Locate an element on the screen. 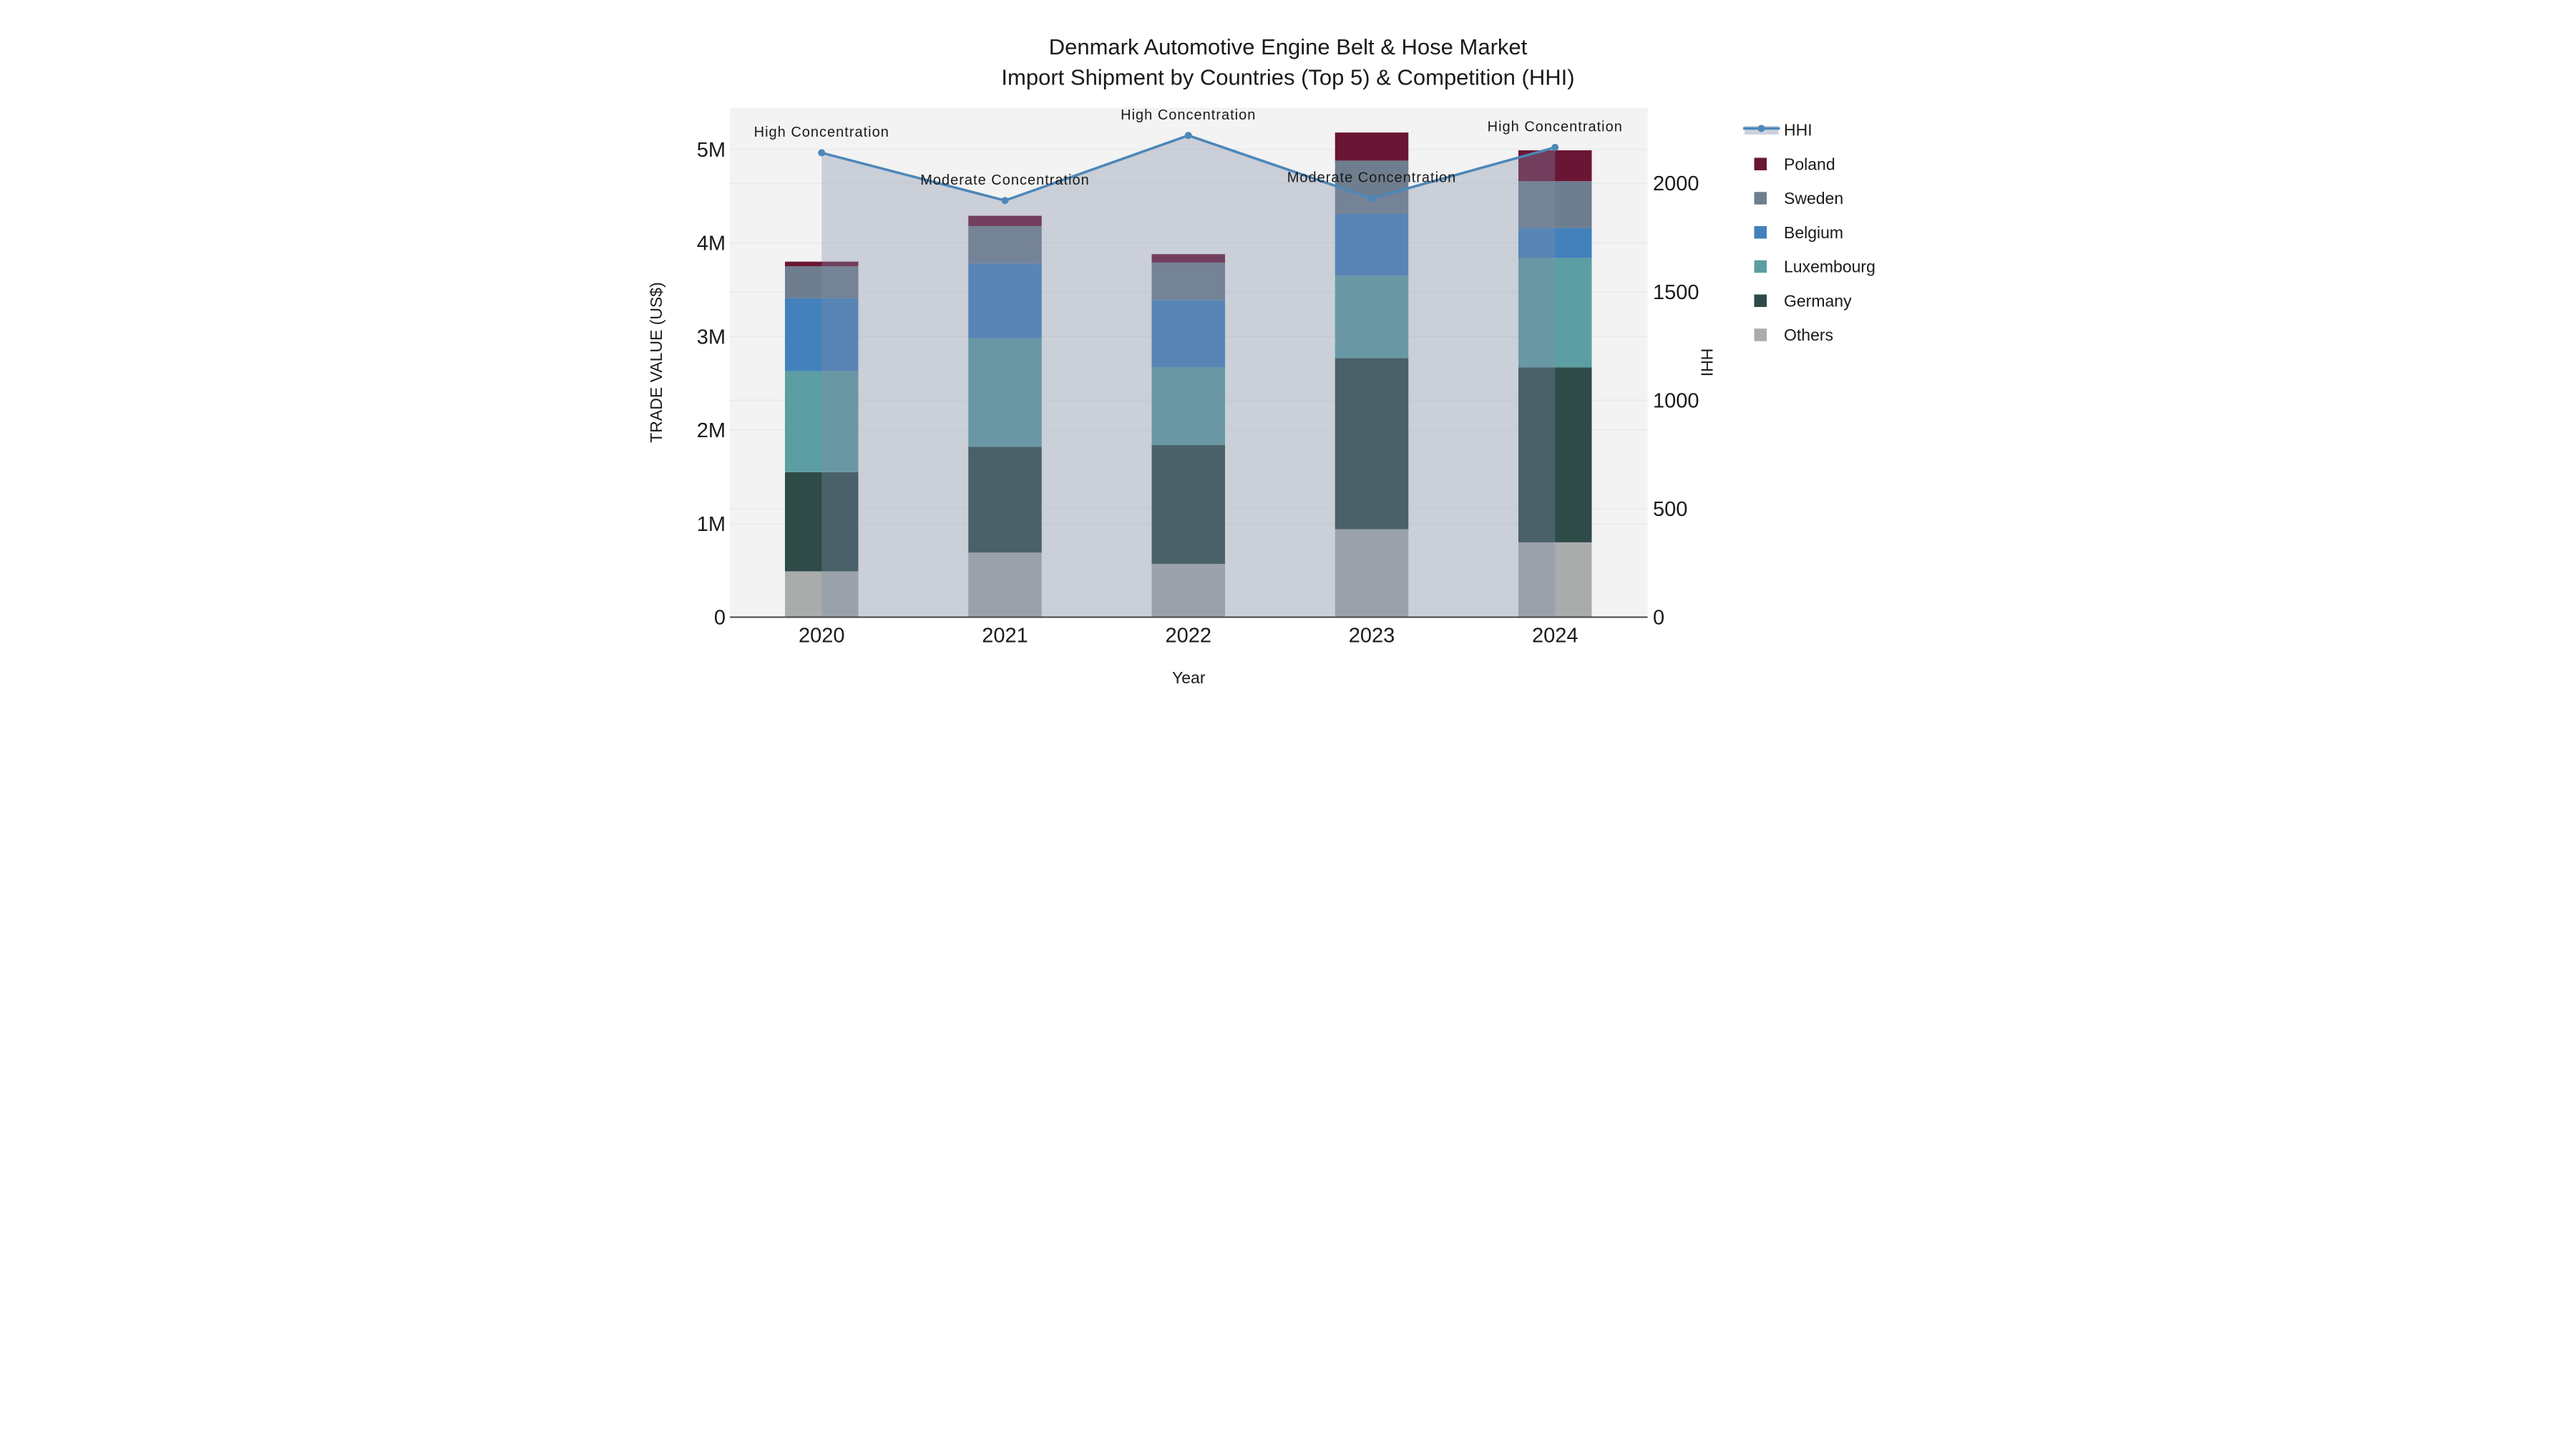 This screenshot has height=1449, width=2576. x-tick-2021: 2021 is located at coordinates (1005, 636).